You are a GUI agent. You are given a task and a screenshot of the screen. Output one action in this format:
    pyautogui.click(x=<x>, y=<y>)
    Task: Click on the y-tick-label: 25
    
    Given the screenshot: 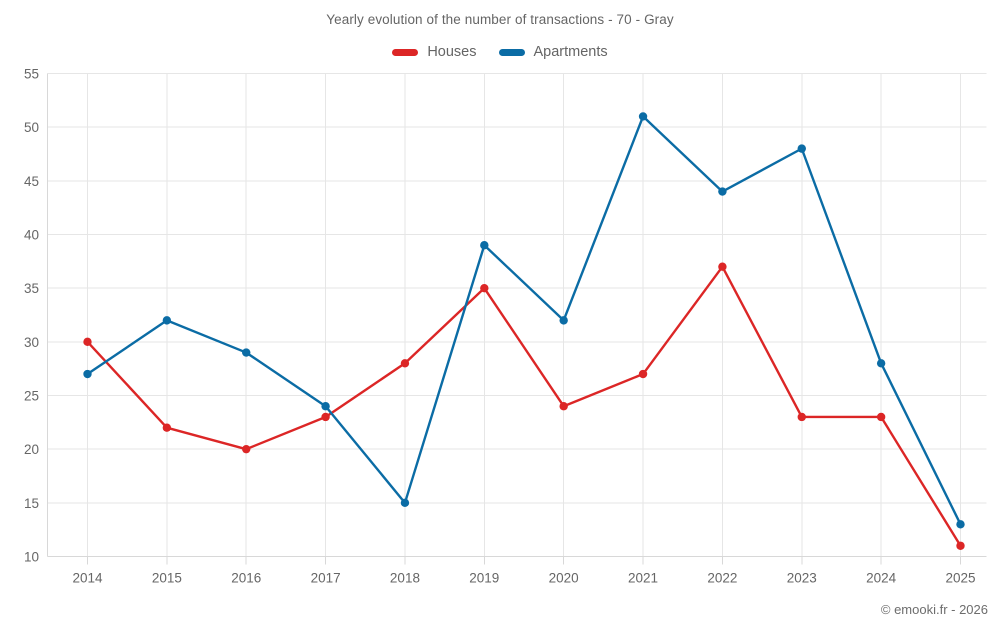 What is the action you would take?
    pyautogui.click(x=31, y=396)
    